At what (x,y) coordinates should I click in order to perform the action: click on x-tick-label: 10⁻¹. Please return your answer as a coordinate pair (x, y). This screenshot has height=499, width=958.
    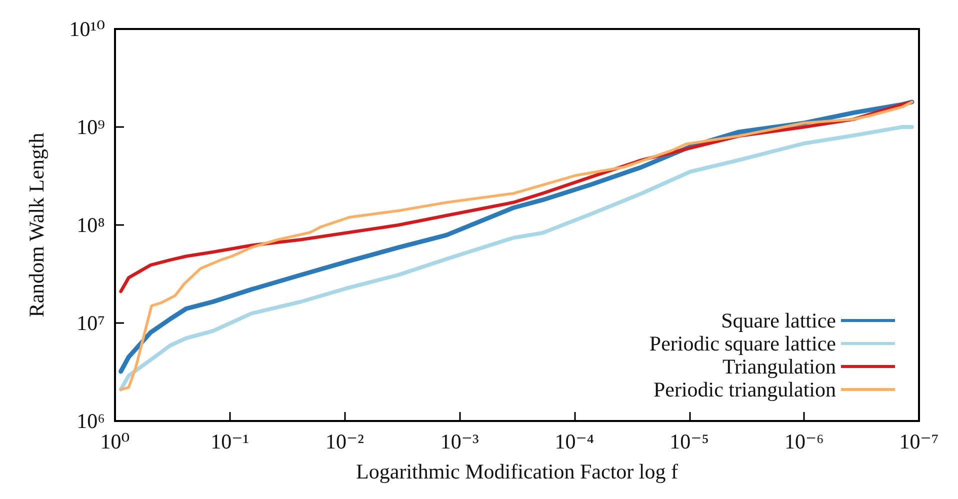
    Looking at the image, I should click on (230, 442).